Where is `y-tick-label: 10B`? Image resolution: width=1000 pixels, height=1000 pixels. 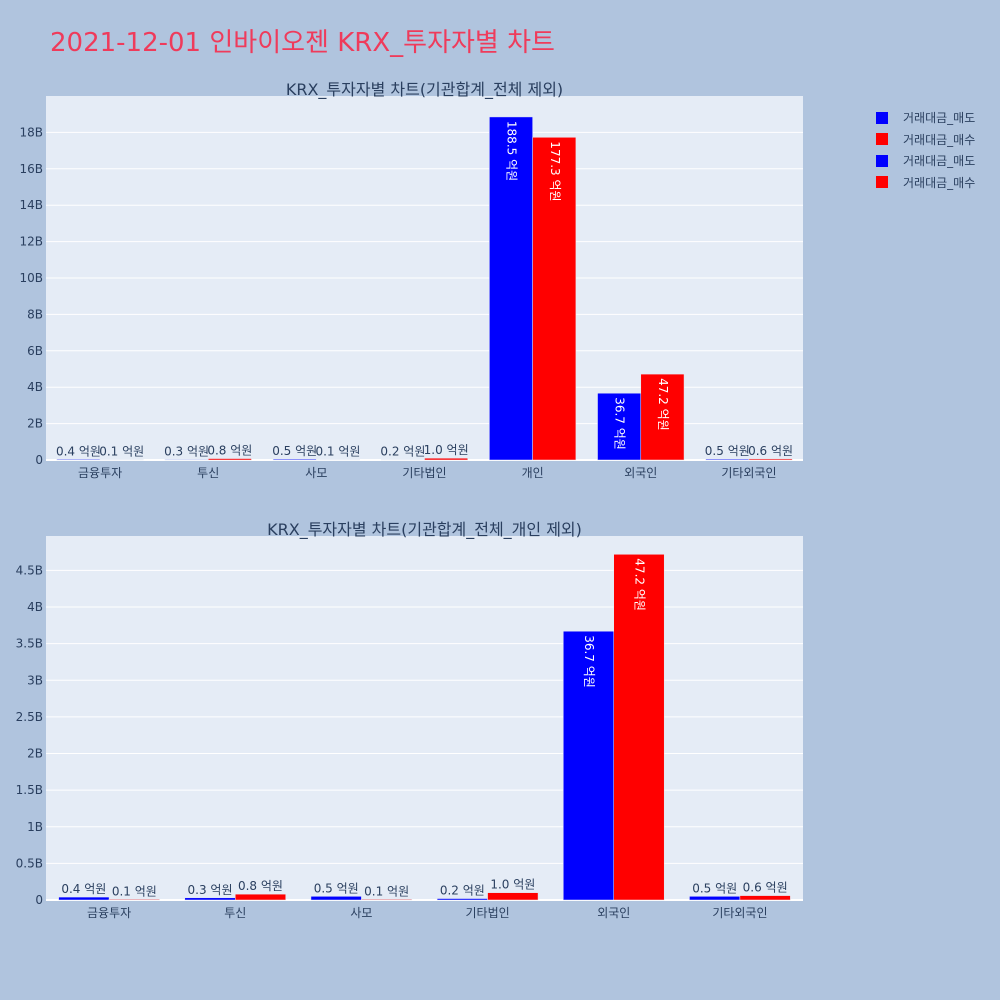 y-tick-label: 10B is located at coordinates (31, 278).